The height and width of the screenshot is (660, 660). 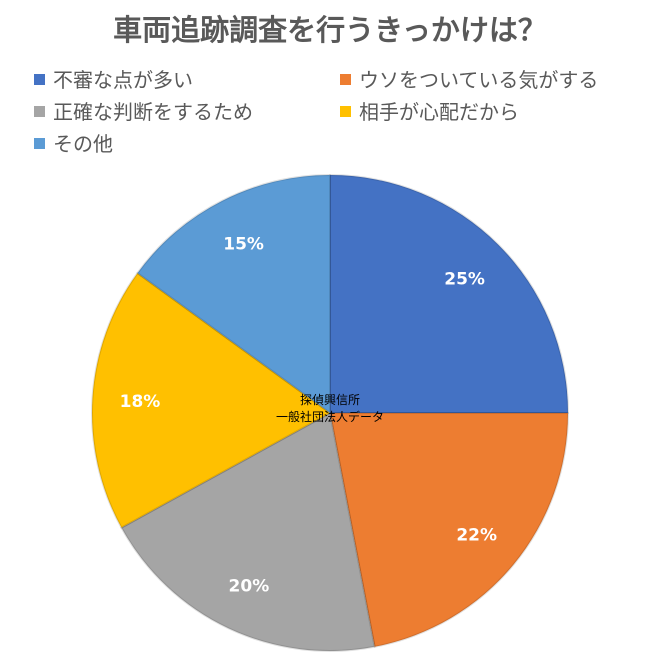 I want to click on data-label-worried: 18%, so click(x=140, y=402).